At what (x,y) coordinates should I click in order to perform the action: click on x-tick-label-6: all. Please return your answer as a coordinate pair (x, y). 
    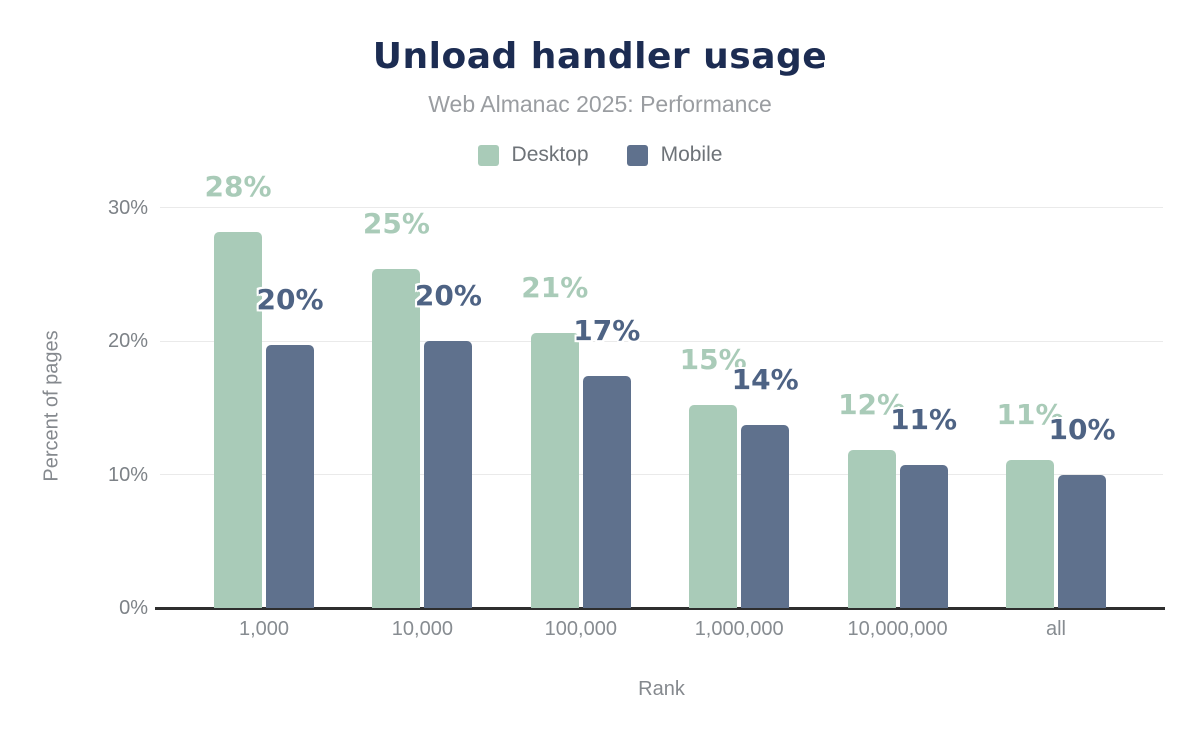
    Looking at the image, I should click on (1055, 629).